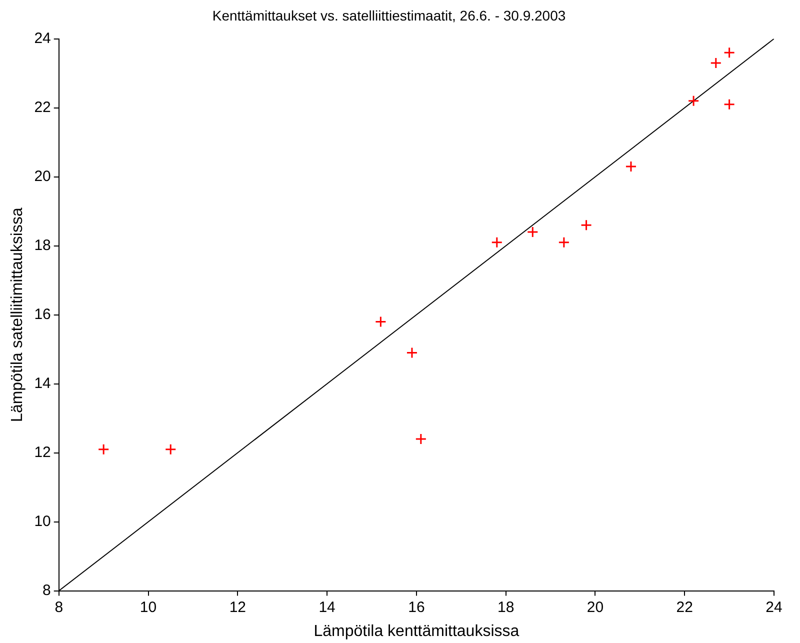  Describe the element at coordinates (505, 607) in the screenshot. I see `x-tick-label: 18` at that location.